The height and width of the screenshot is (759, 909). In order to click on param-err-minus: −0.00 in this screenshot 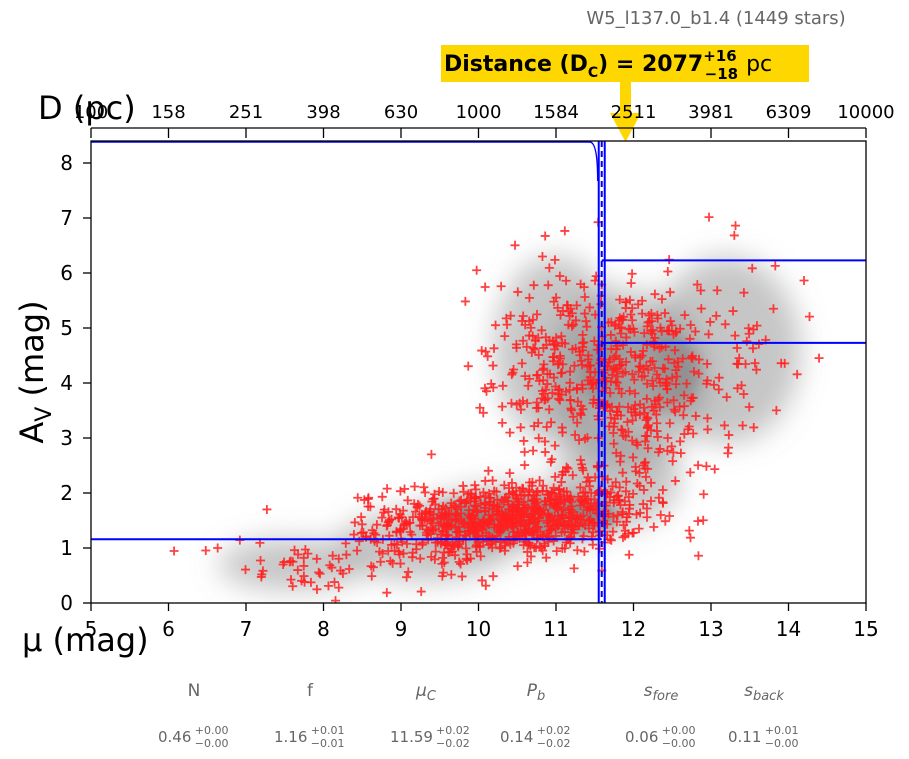, I will do `click(782, 743)`.